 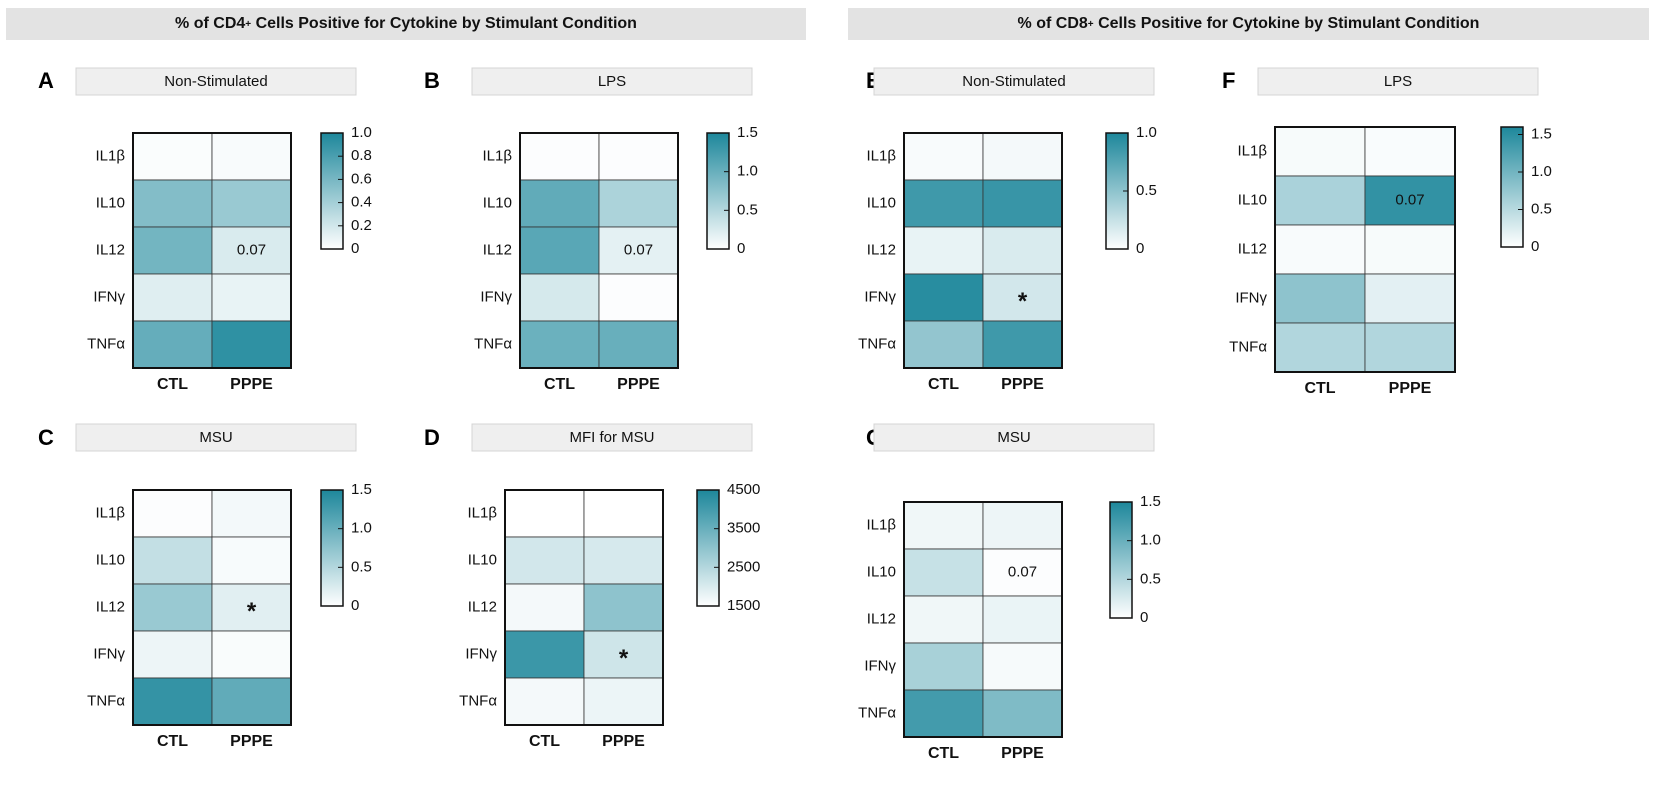 What do you see at coordinates (1090, 24) in the screenshot?
I see `cd8-header-sup: +` at bounding box center [1090, 24].